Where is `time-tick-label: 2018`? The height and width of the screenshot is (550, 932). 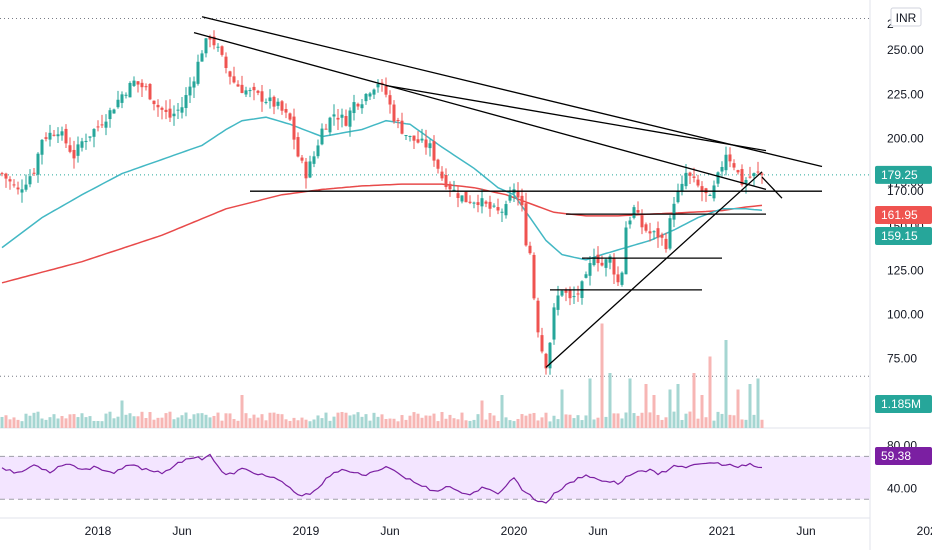
time-tick-label: 2018 is located at coordinates (98, 531).